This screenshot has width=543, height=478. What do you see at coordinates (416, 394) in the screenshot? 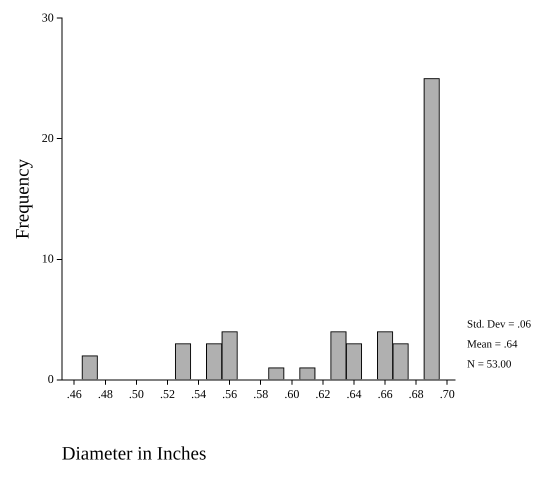
I see `x-tick-label: .68` at bounding box center [416, 394].